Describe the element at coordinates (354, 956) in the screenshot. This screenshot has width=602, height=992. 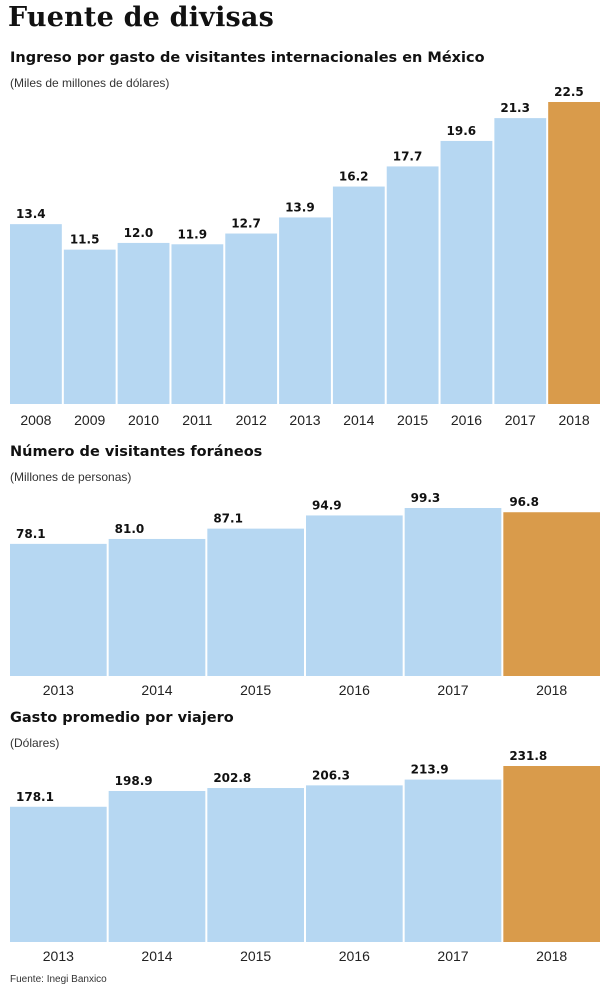
I see `spending-tick-label-2016: 2016` at that location.